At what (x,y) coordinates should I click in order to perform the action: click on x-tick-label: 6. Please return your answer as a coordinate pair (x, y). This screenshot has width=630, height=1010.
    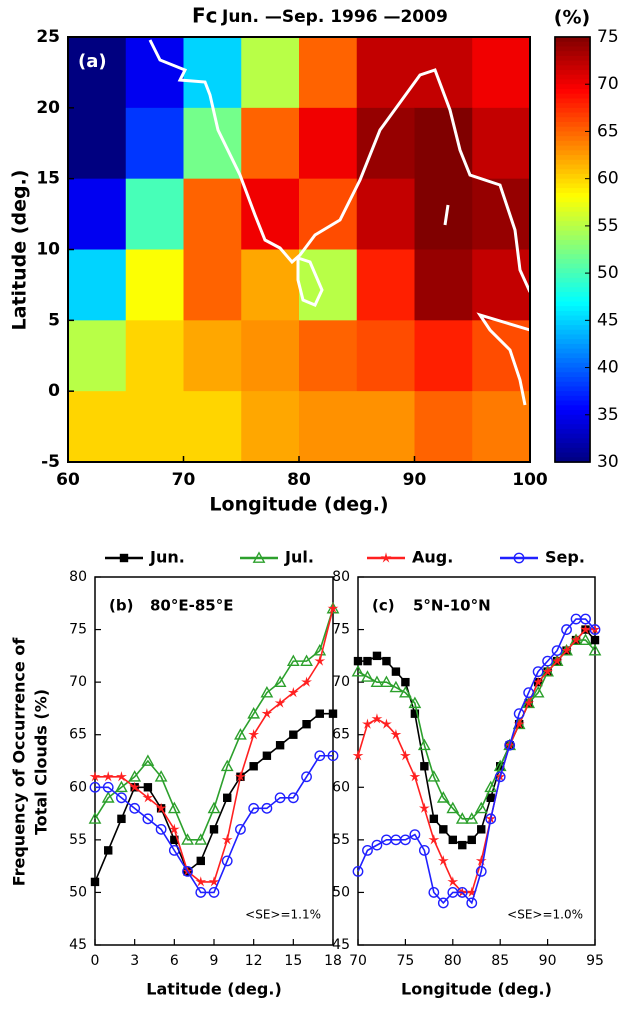
    Looking at the image, I should click on (174, 961).